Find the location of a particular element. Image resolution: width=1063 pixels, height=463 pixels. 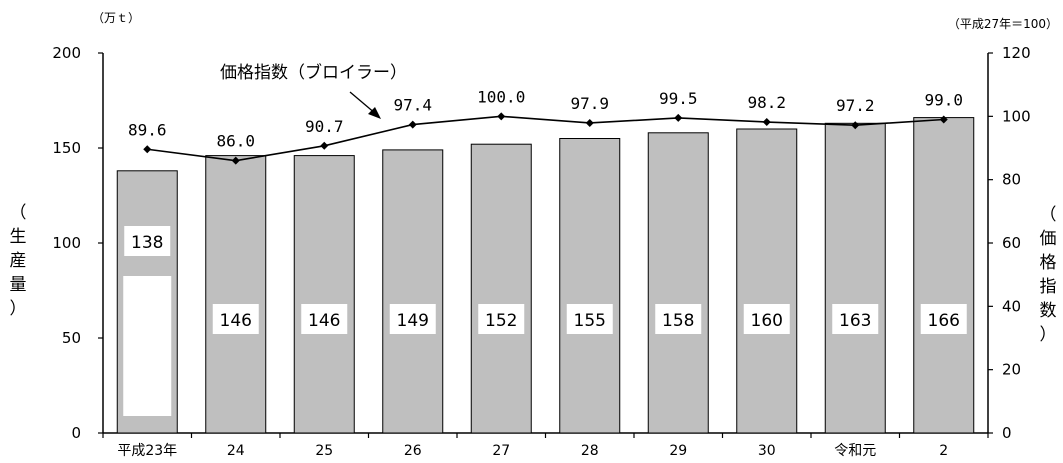

bar-series-name-box is located at coordinates (147, 346).